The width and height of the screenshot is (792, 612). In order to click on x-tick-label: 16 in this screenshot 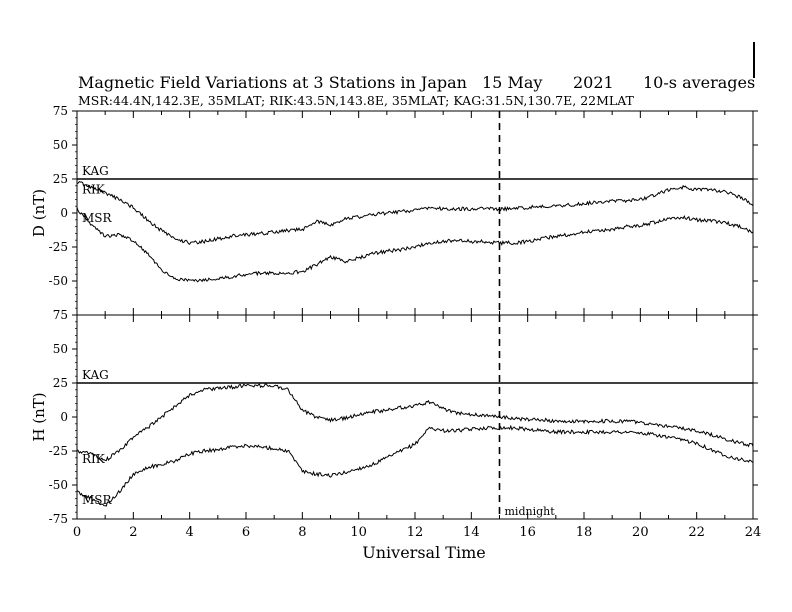, I will do `click(527, 532)`.